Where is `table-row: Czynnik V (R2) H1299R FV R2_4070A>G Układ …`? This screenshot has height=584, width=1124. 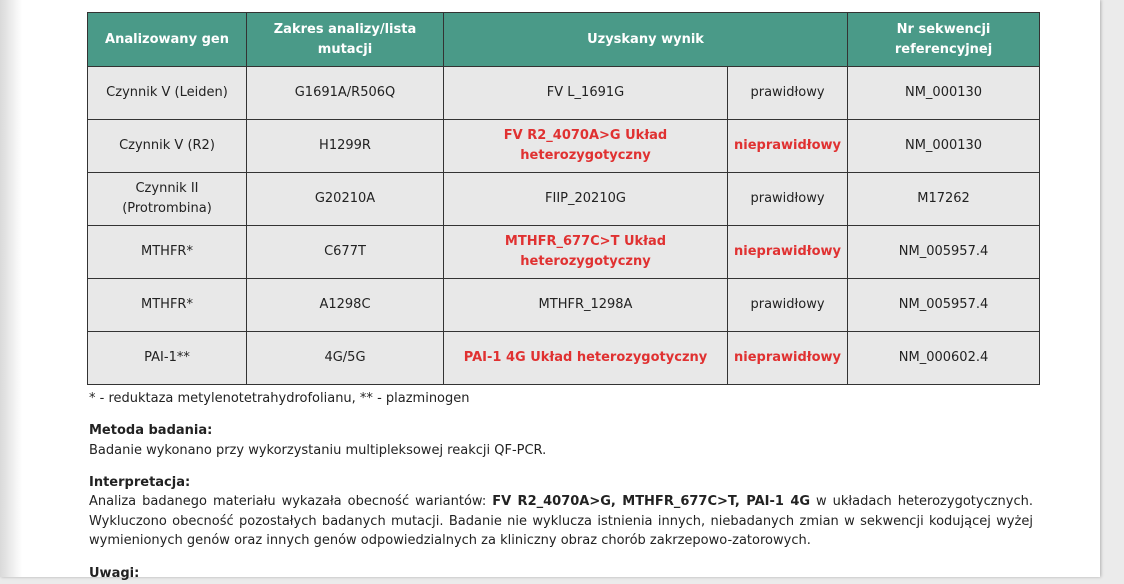
table-row: Czynnik V (R2) H1299R FV R2_4070A>G Układ … is located at coordinates (564, 146).